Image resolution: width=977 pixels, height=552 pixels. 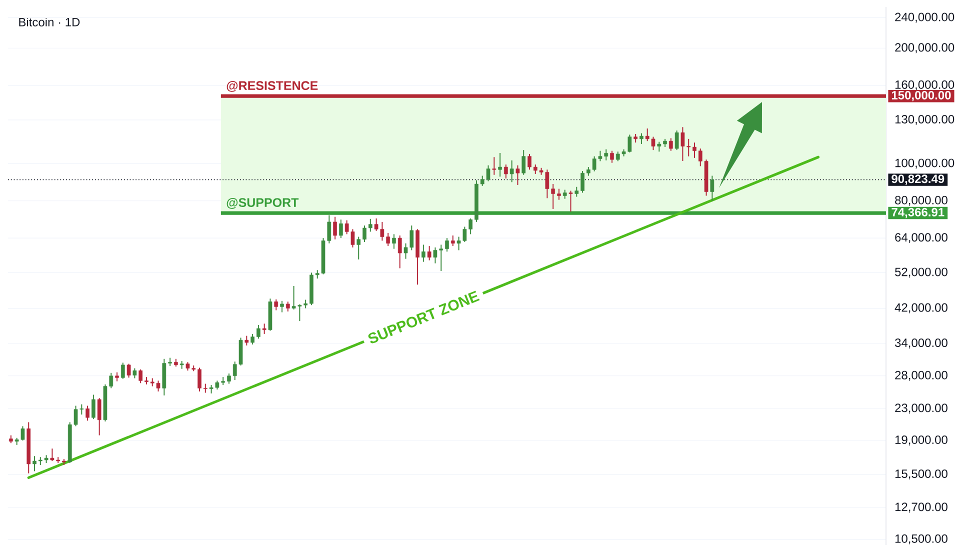 What do you see at coordinates (924, 163) in the screenshot?
I see `y-tick-label: 100,000.00` at bounding box center [924, 163].